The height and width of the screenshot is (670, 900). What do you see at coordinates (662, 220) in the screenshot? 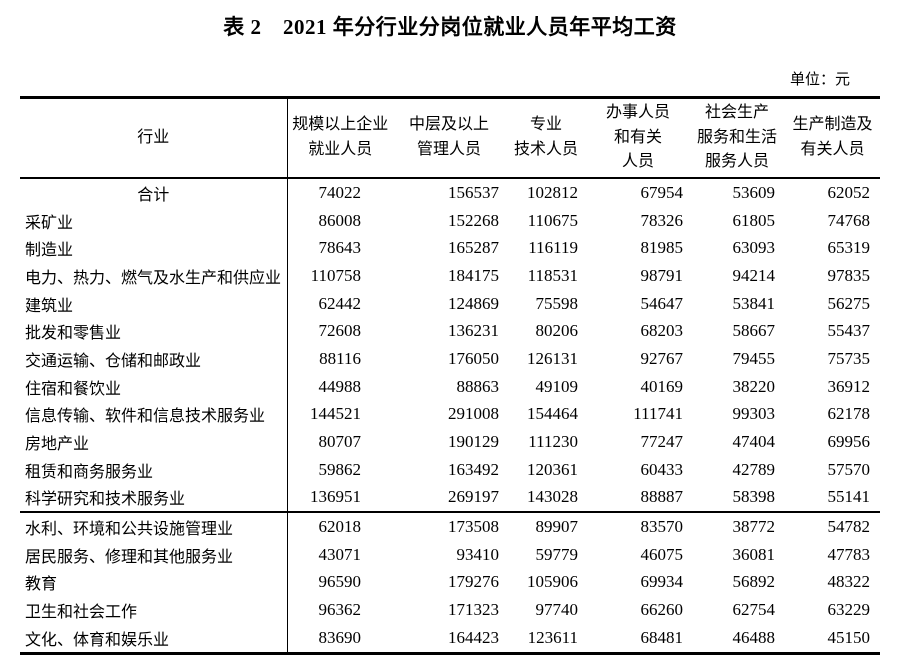
I see `value-cell: 78326` at bounding box center [662, 220].